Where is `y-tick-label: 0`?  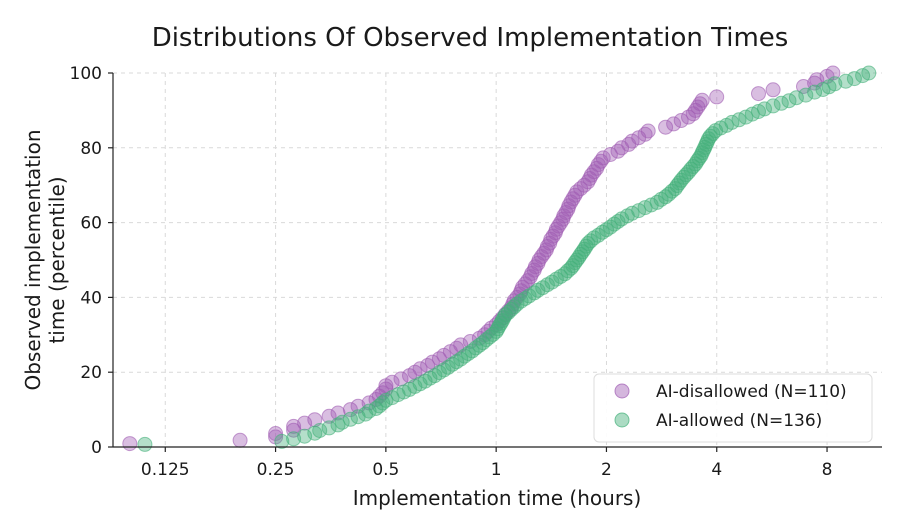 y-tick-label: 0 is located at coordinates (96, 448).